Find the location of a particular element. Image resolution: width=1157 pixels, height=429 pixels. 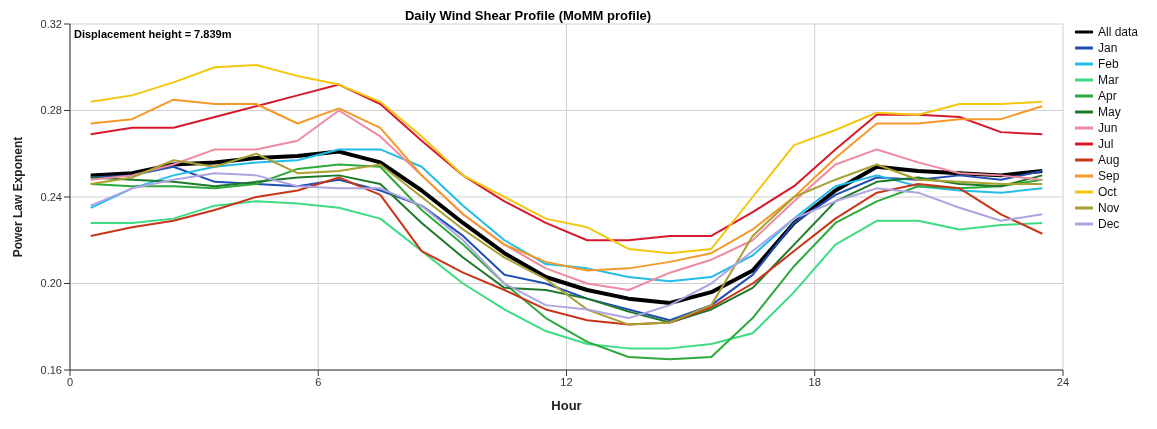

legend-label: Feb is located at coordinates (1108, 64).